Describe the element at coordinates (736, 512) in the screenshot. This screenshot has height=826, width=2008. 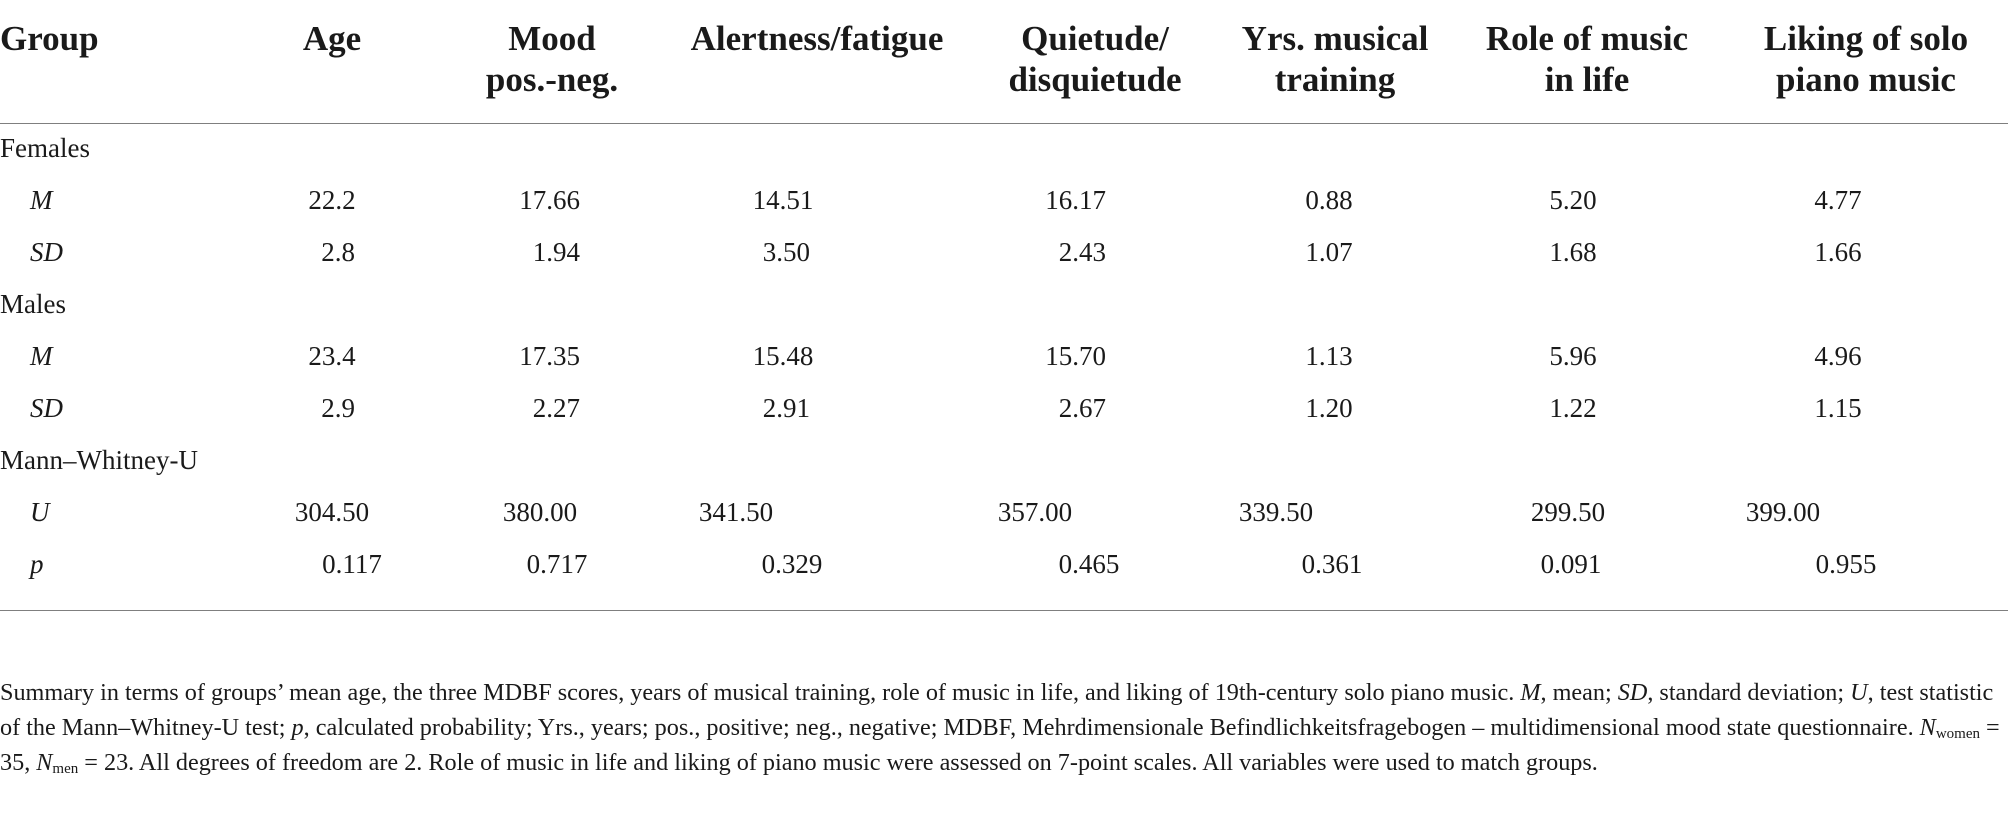
I see `table-cell: 341.50` at that location.